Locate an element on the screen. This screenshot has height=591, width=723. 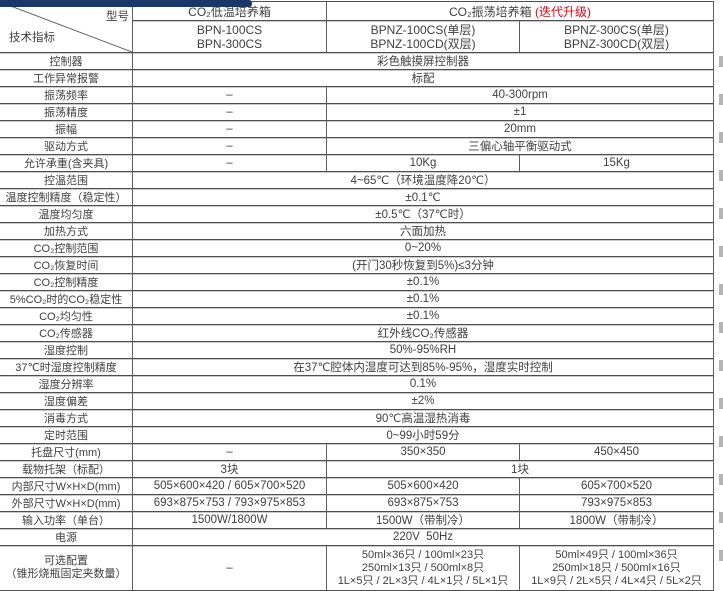
spec-label: 5%CO₂时的CO₂稳定性 is located at coordinates (66, 298).